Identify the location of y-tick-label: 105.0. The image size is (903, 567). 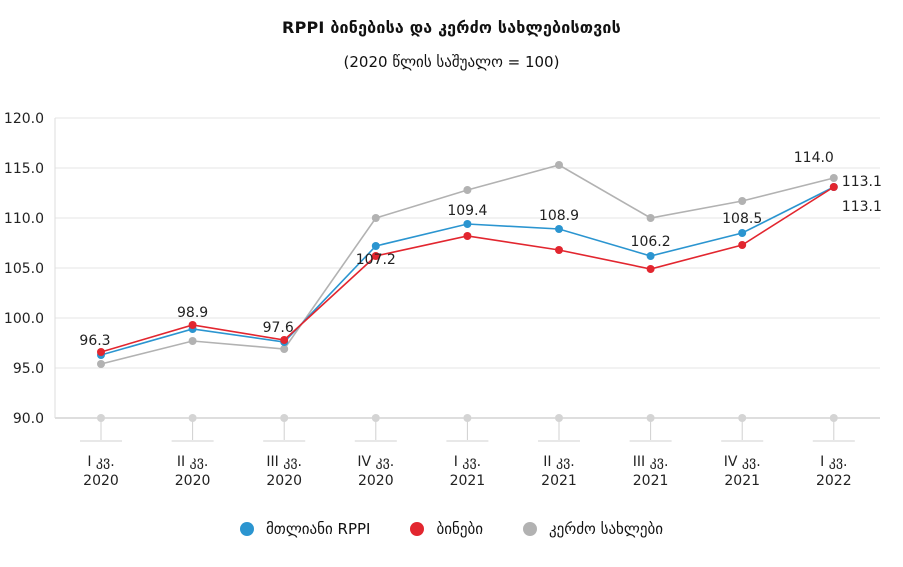
(24, 269).